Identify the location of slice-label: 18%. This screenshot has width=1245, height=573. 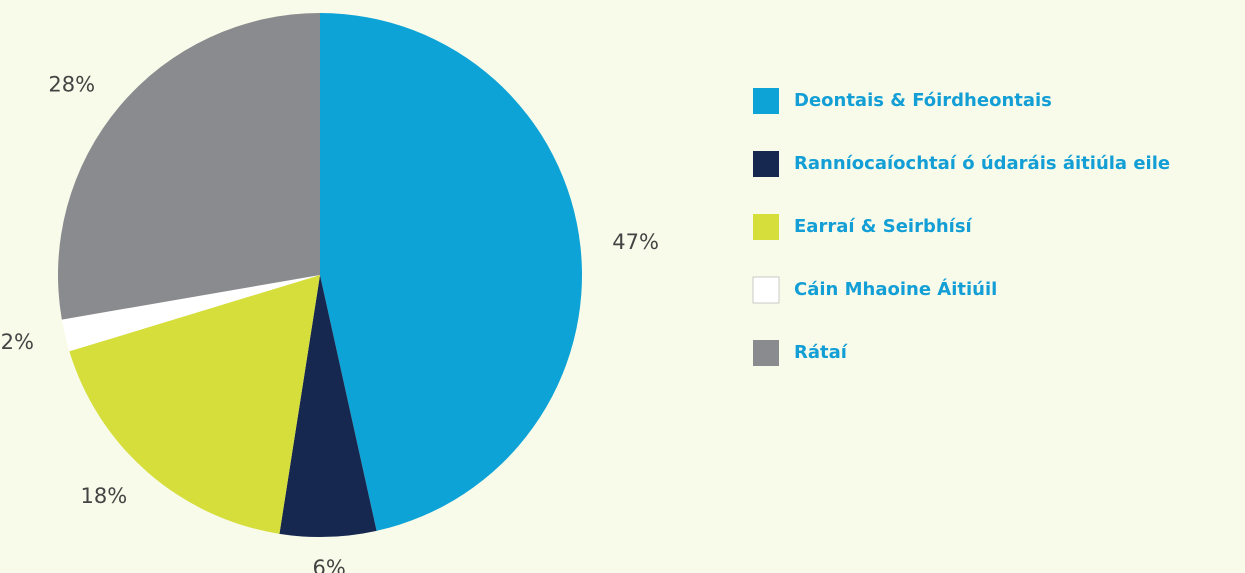
(103, 496).